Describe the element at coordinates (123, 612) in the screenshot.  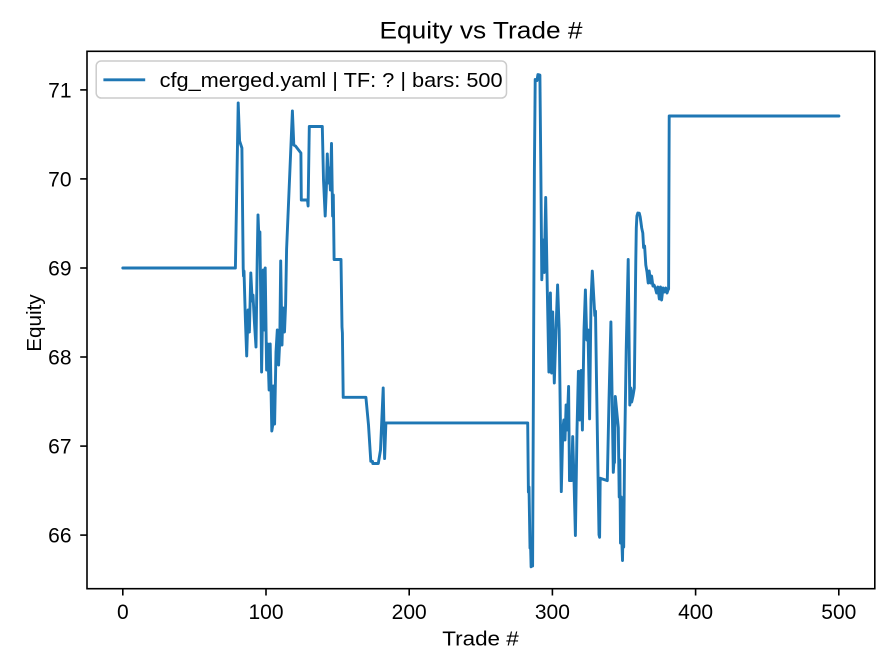
I see `svg-text: 0` at that location.